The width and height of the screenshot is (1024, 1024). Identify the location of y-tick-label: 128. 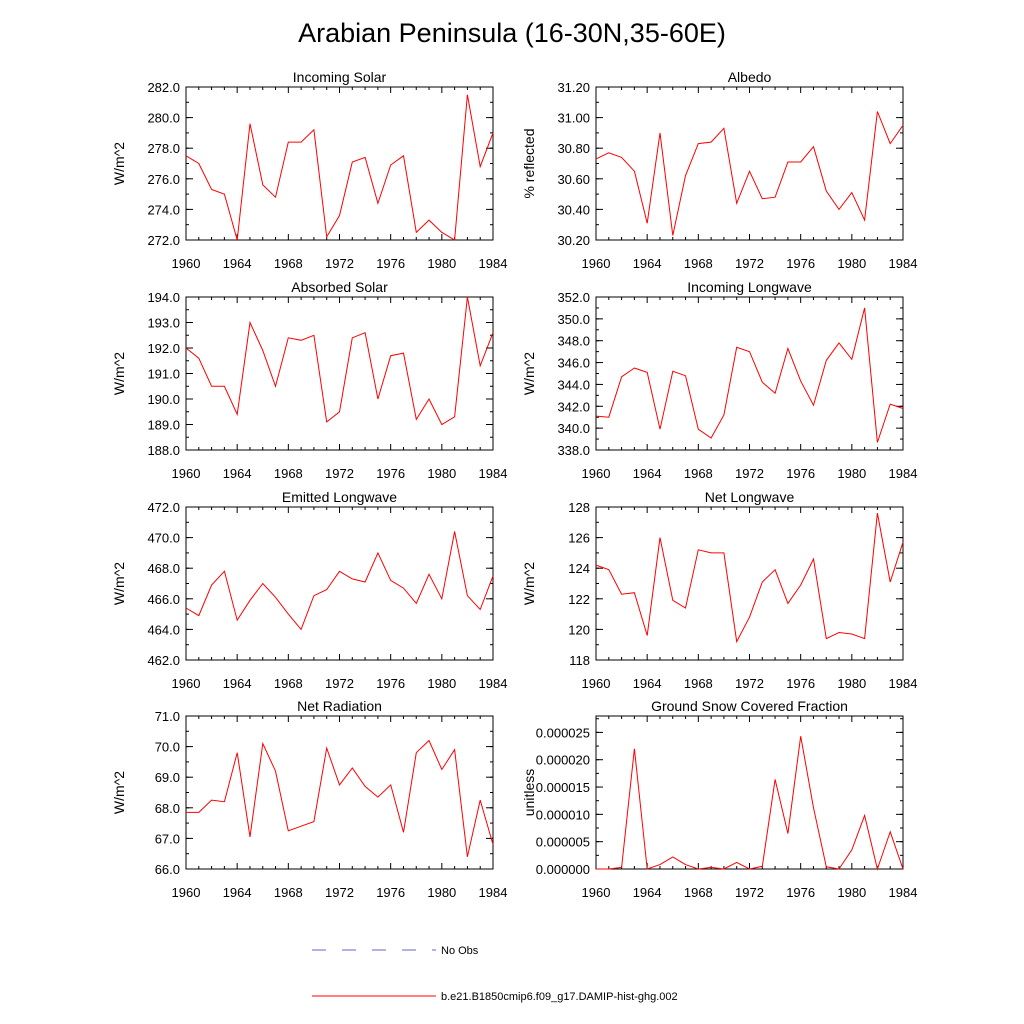
(579, 507).